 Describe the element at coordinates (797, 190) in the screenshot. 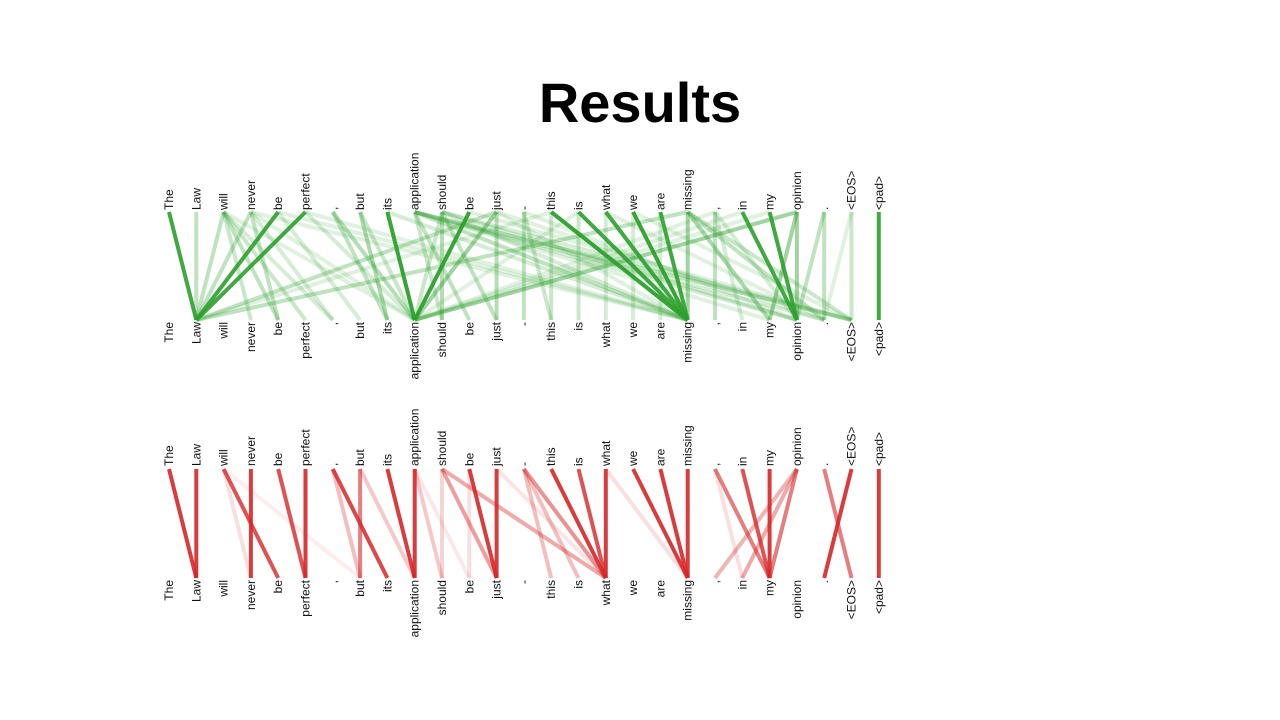

I see `source-token-label: opinion` at that location.